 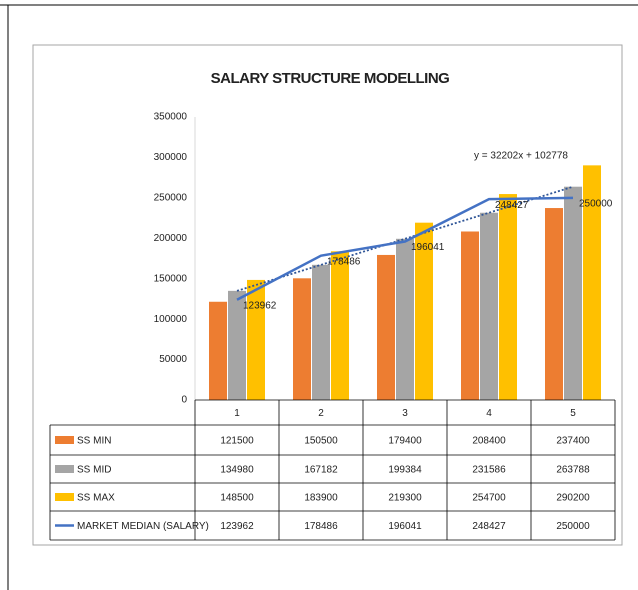 I want to click on chart-title: SALARY STRUCTURE MODELLING, so click(x=330, y=78).